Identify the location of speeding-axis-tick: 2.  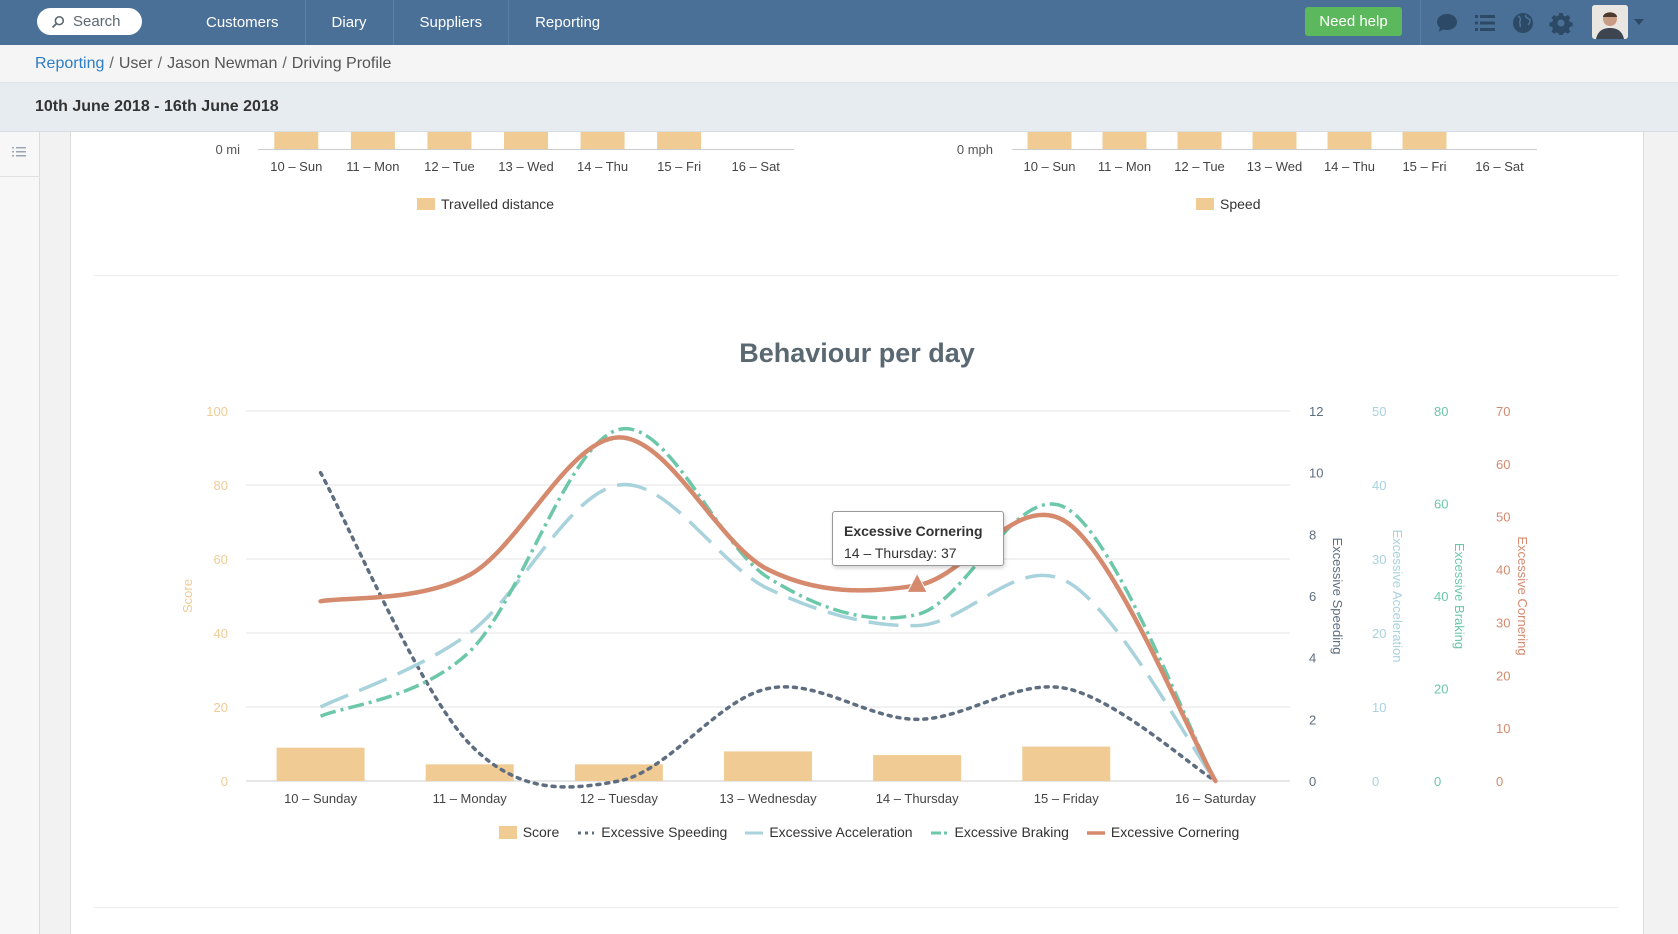
(1312, 719).